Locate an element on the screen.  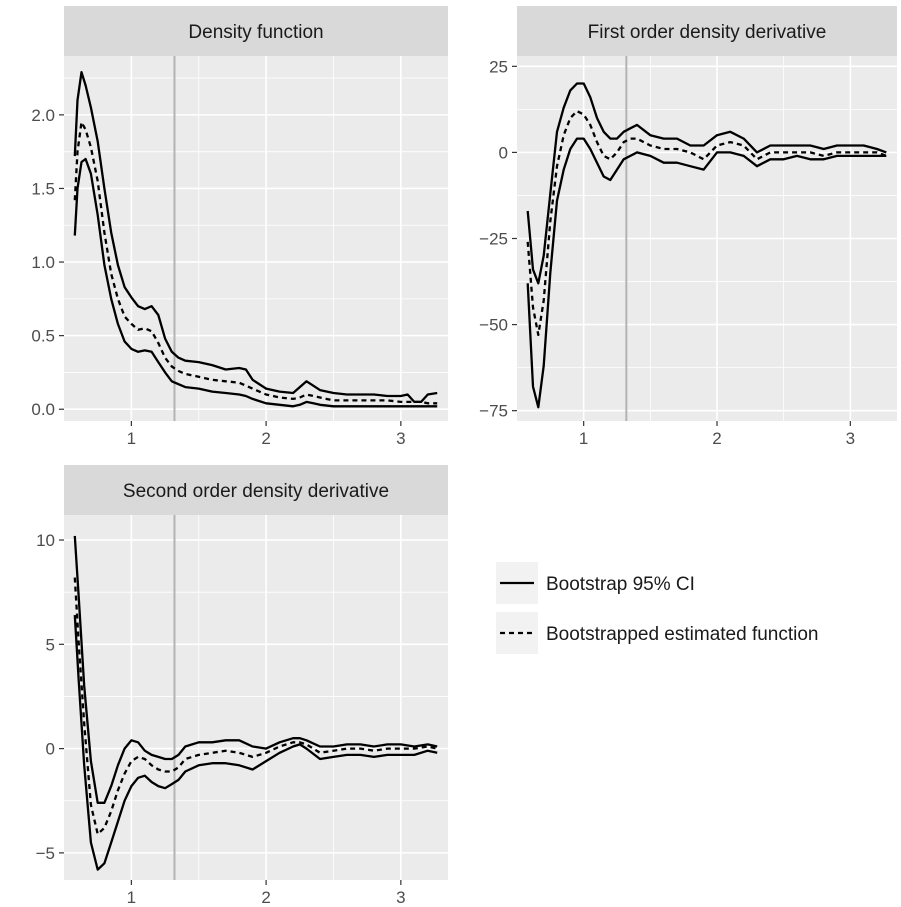
strip-title-first-order-derivative: First order density derivative is located at coordinates (707, 32).